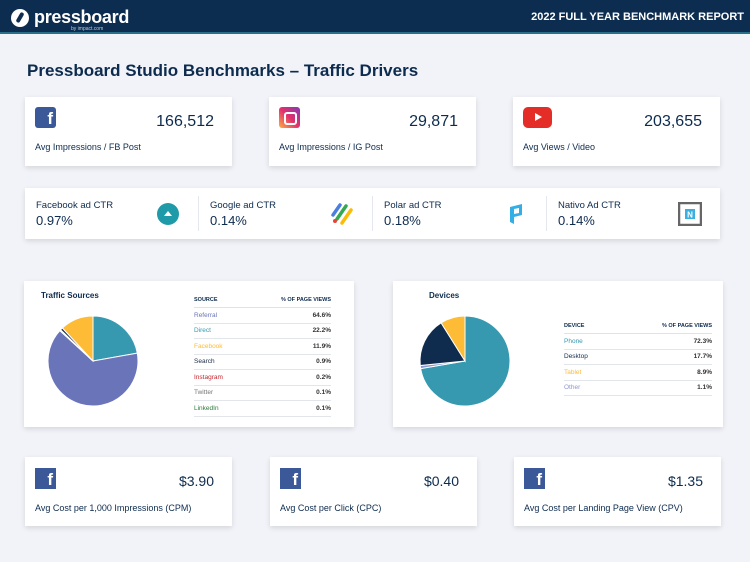 The image size is (750, 562). I want to click on row-value: 17.7%, so click(661, 357).